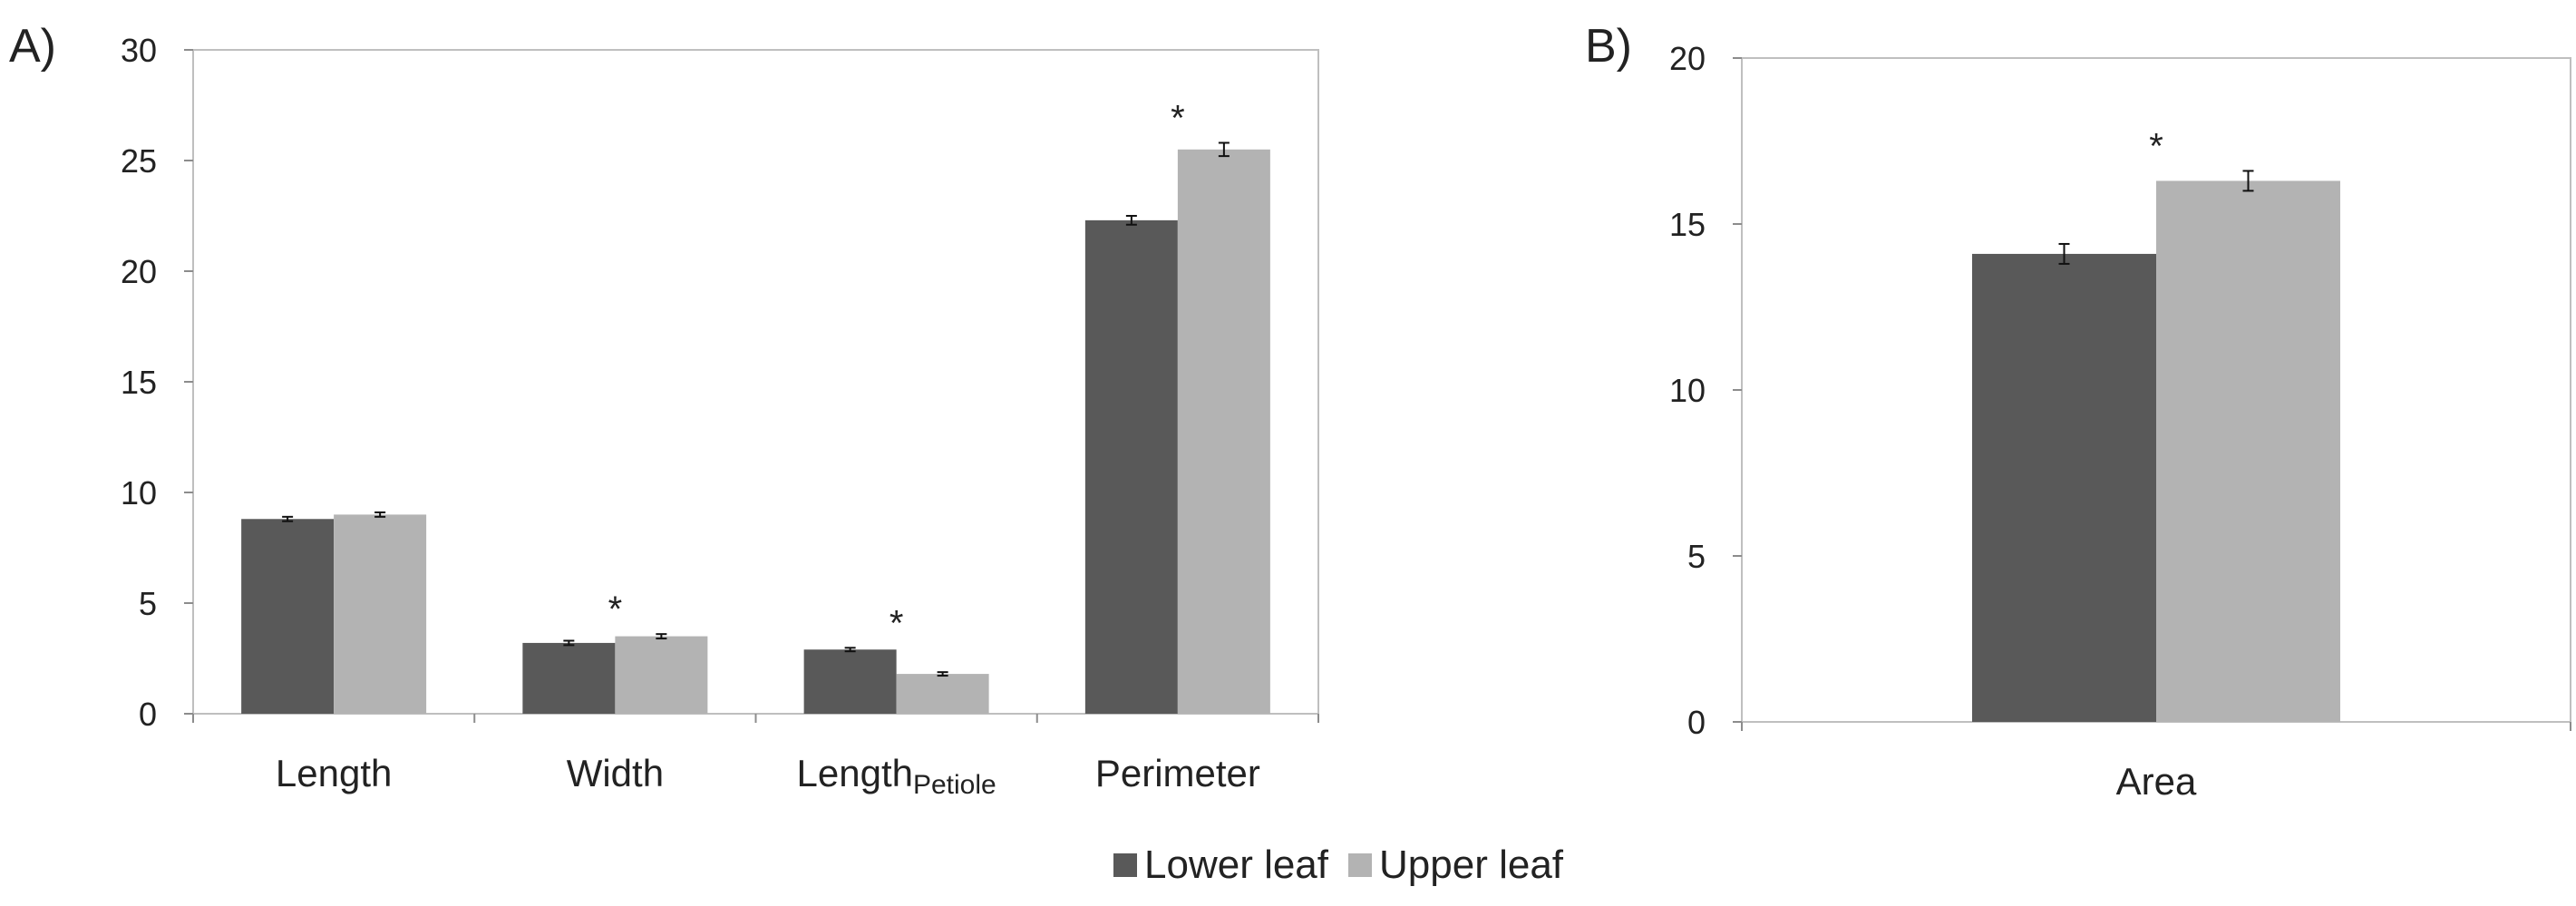 This screenshot has height=906, width=2576. I want to click on legend-label-lower-leaf: Lower leaf, so click(1236, 865).